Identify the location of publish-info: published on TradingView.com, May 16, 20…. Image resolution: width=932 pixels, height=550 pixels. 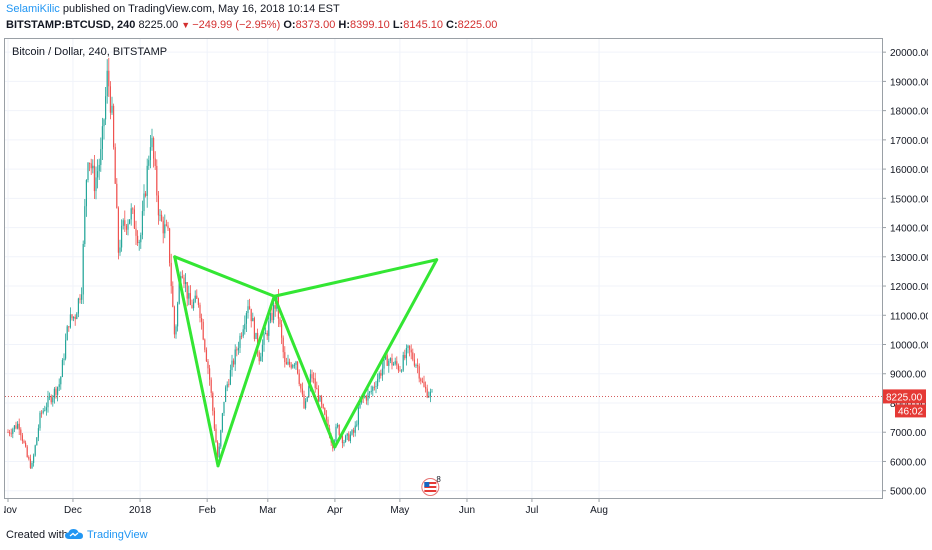
(201, 9).